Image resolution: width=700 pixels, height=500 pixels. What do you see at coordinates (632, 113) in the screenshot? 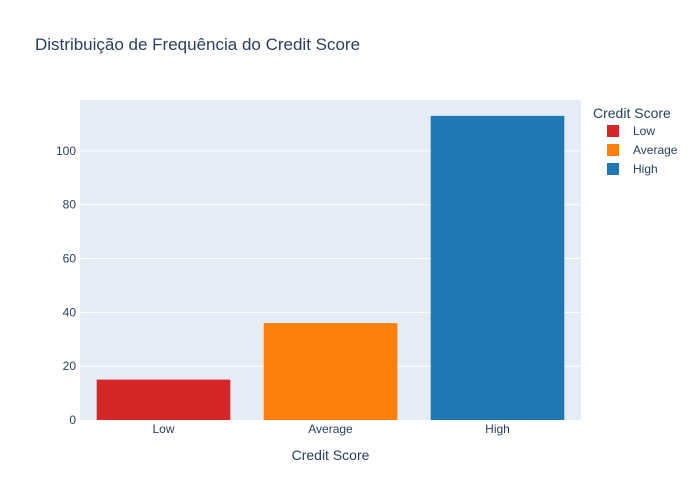
I see `legend-title: Credit Score` at bounding box center [632, 113].